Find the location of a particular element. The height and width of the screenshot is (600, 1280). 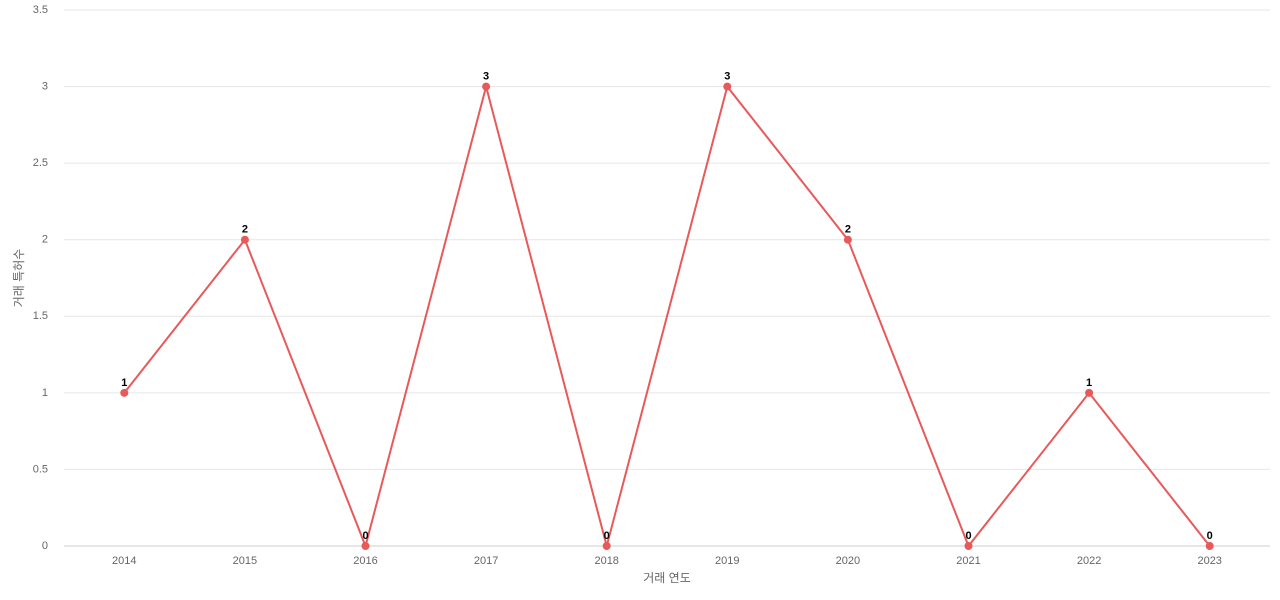

x-axis-title: 거래 연도 is located at coordinates (667, 578).